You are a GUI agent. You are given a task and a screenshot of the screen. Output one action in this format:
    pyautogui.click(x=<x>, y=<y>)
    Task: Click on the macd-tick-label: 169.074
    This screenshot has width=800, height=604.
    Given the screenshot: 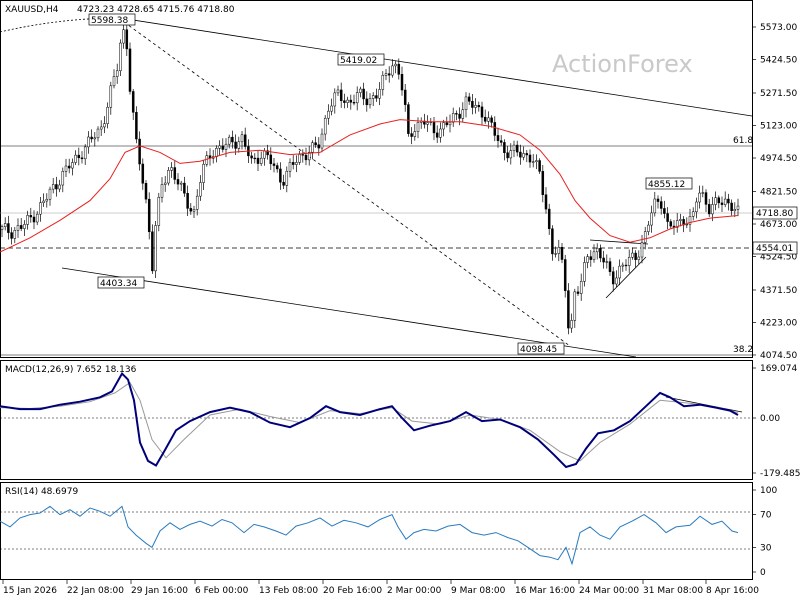 What is the action you would take?
    pyautogui.click(x=778, y=369)
    